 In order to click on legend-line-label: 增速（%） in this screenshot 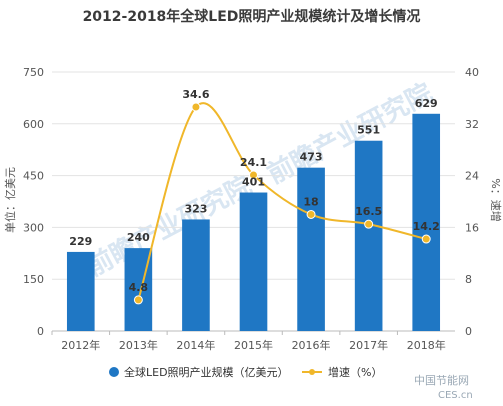, I will do `click(355, 372)`.